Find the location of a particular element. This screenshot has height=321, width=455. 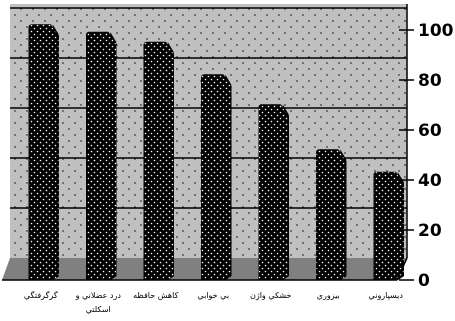

x-category-label: خشكي واژن is located at coordinates (271, 295).